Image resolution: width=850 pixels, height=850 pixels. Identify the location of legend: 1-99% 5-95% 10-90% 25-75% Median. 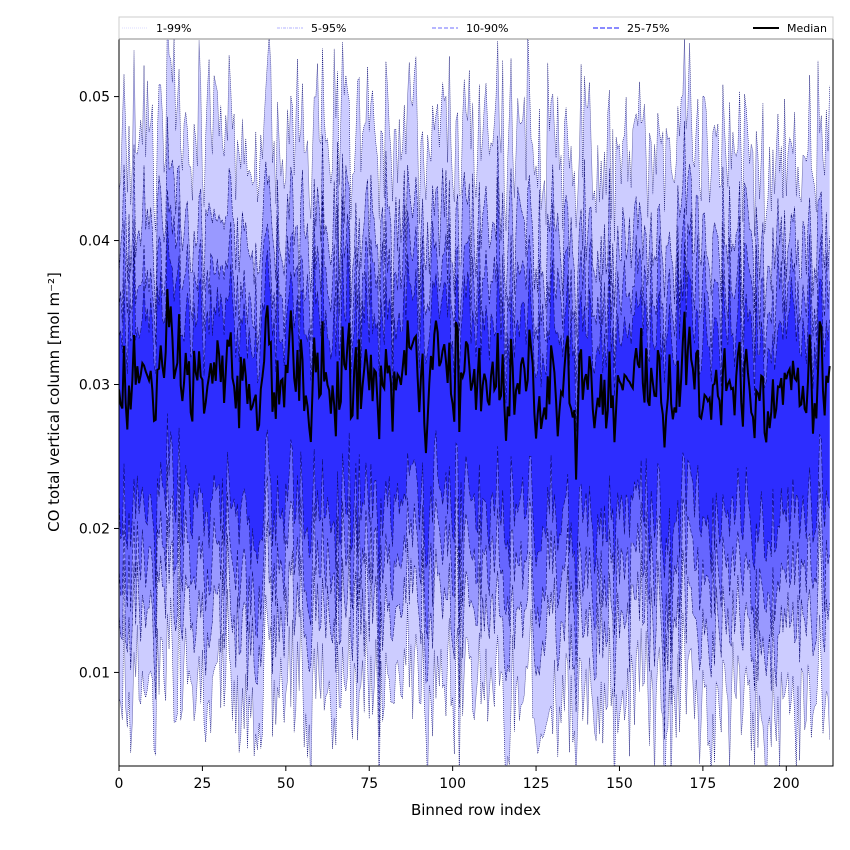
(476, 28).